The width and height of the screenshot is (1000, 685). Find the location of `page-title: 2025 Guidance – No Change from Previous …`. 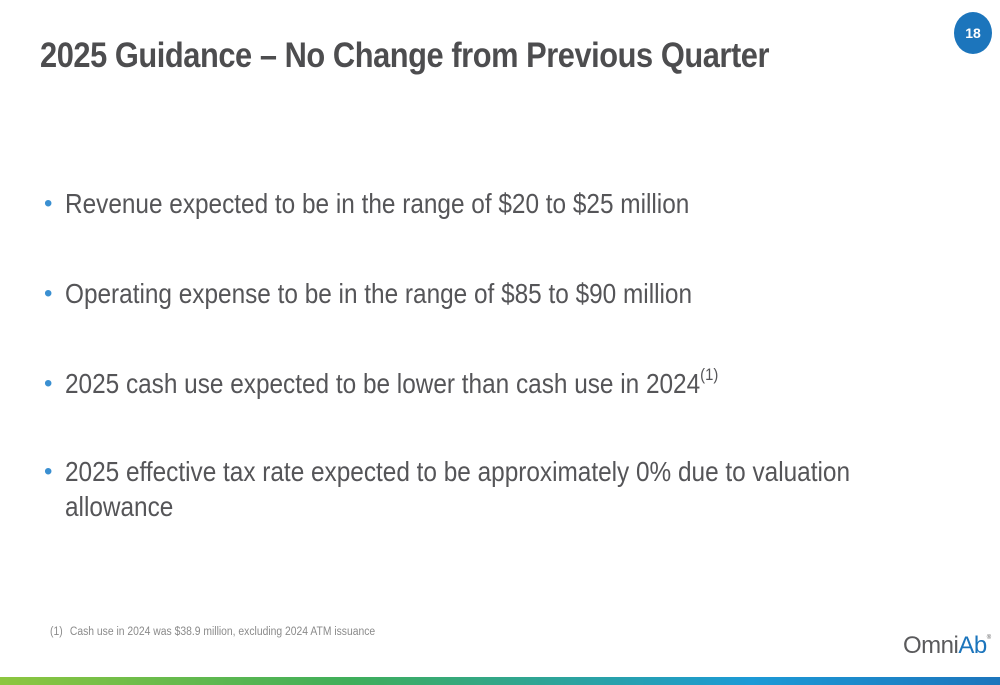

page-title: 2025 Guidance – No Change from Previous … is located at coordinates (405, 55).